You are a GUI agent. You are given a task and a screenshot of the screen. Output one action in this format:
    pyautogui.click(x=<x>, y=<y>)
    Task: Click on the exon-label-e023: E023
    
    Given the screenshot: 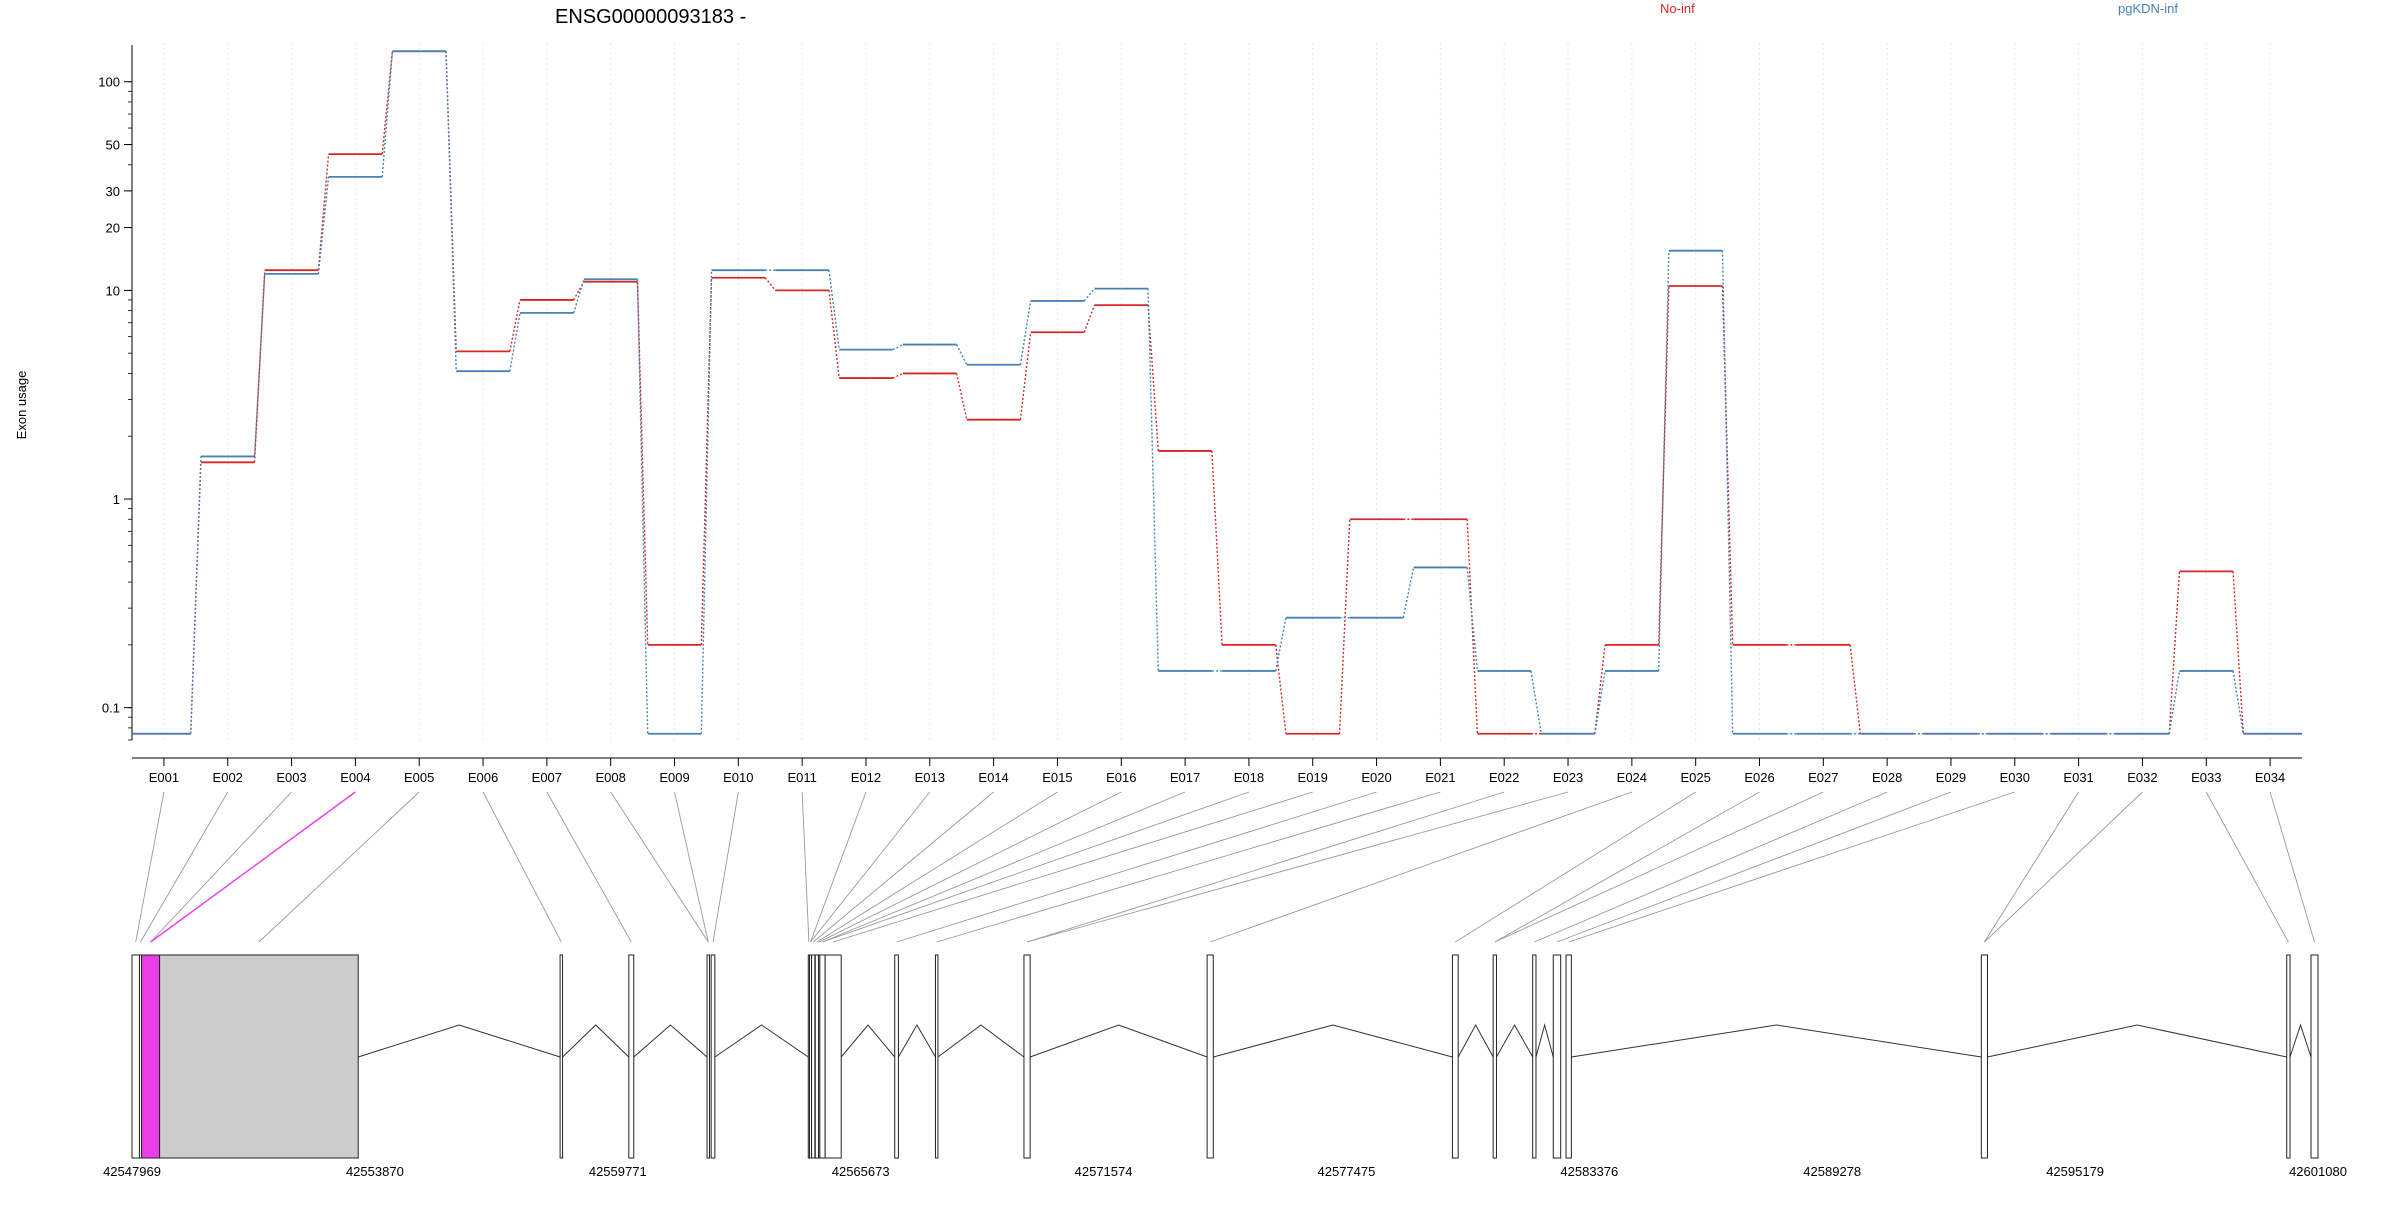 What is the action you would take?
    pyautogui.click(x=1568, y=777)
    